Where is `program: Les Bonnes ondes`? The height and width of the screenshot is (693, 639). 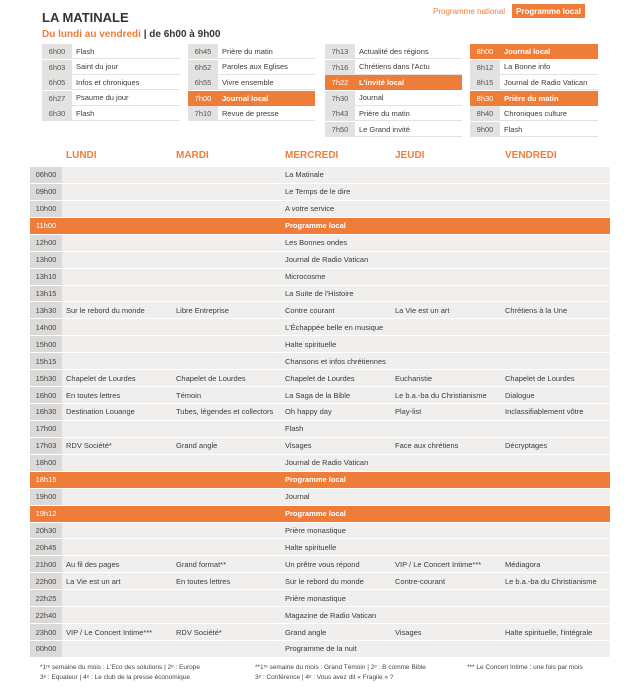
program: Les Bonnes ondes is located at coordinates (316, 243).